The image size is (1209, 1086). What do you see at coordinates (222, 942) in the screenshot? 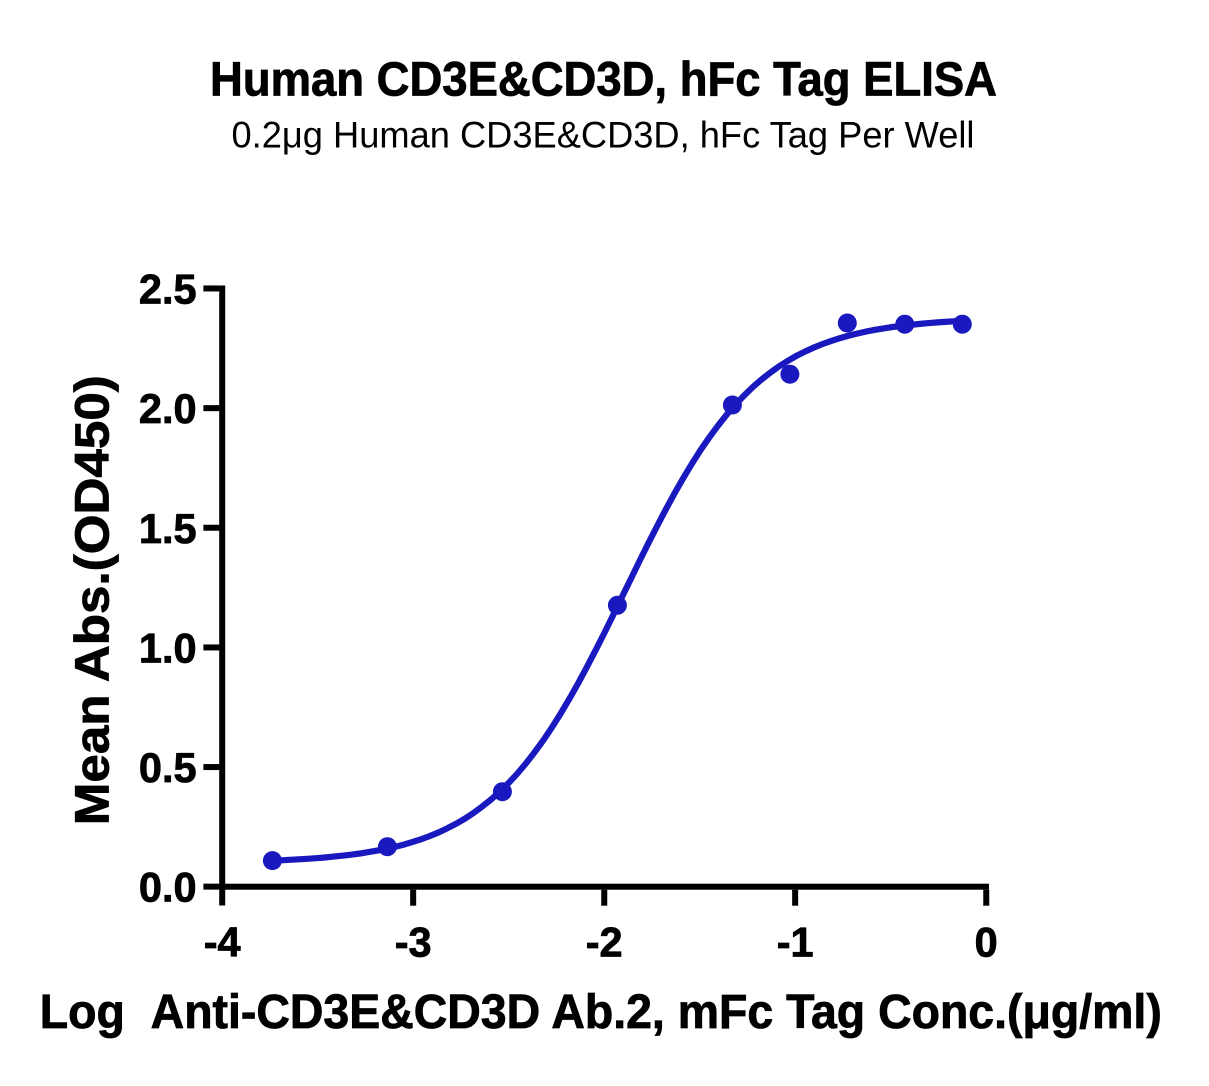
I see `svg-text: -4` at bounding box center [222, 942].